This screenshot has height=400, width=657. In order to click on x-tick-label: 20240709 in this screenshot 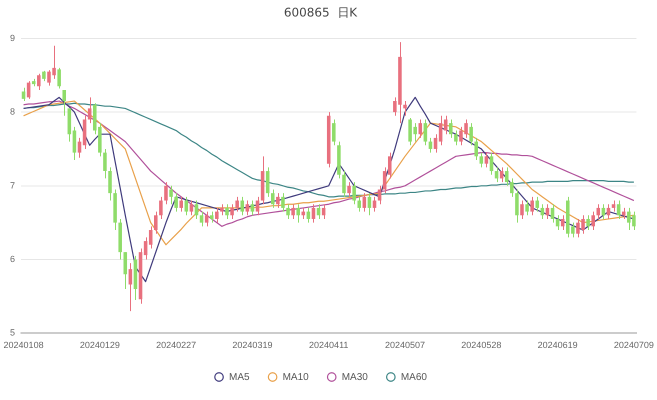, I will do `click(634, 345)`.